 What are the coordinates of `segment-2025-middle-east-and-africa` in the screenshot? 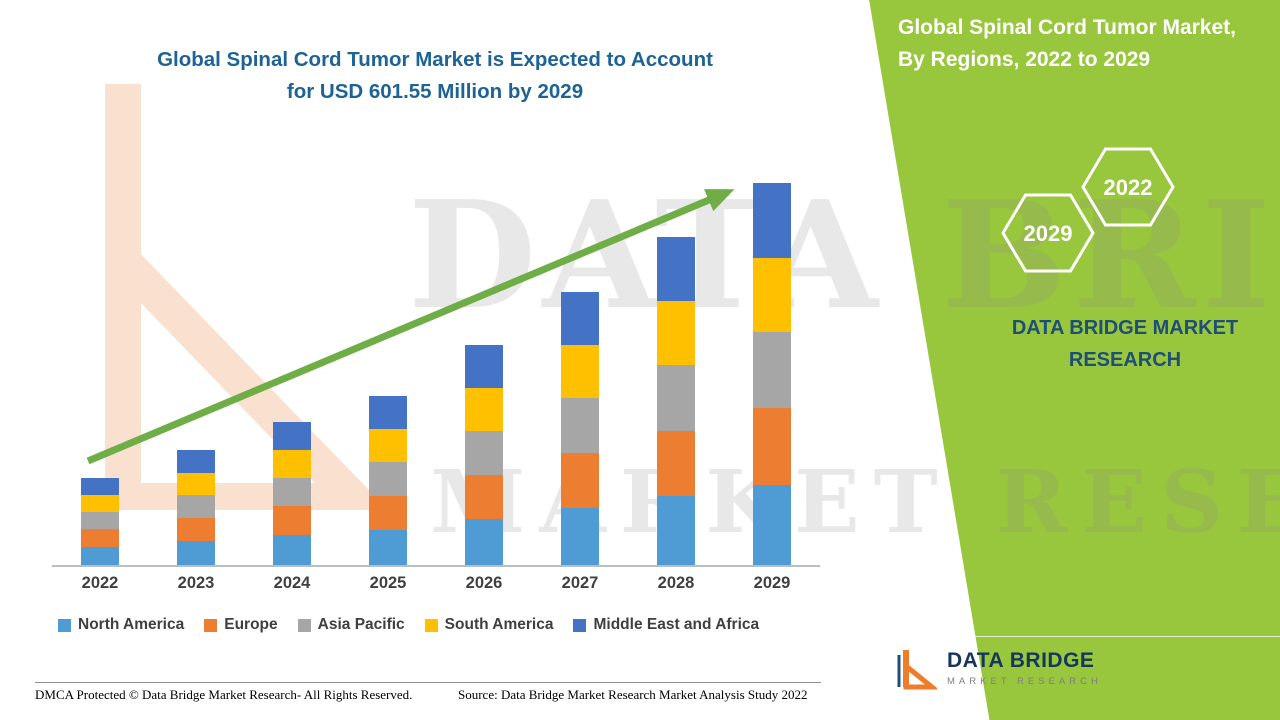 It's located at (388, 412).